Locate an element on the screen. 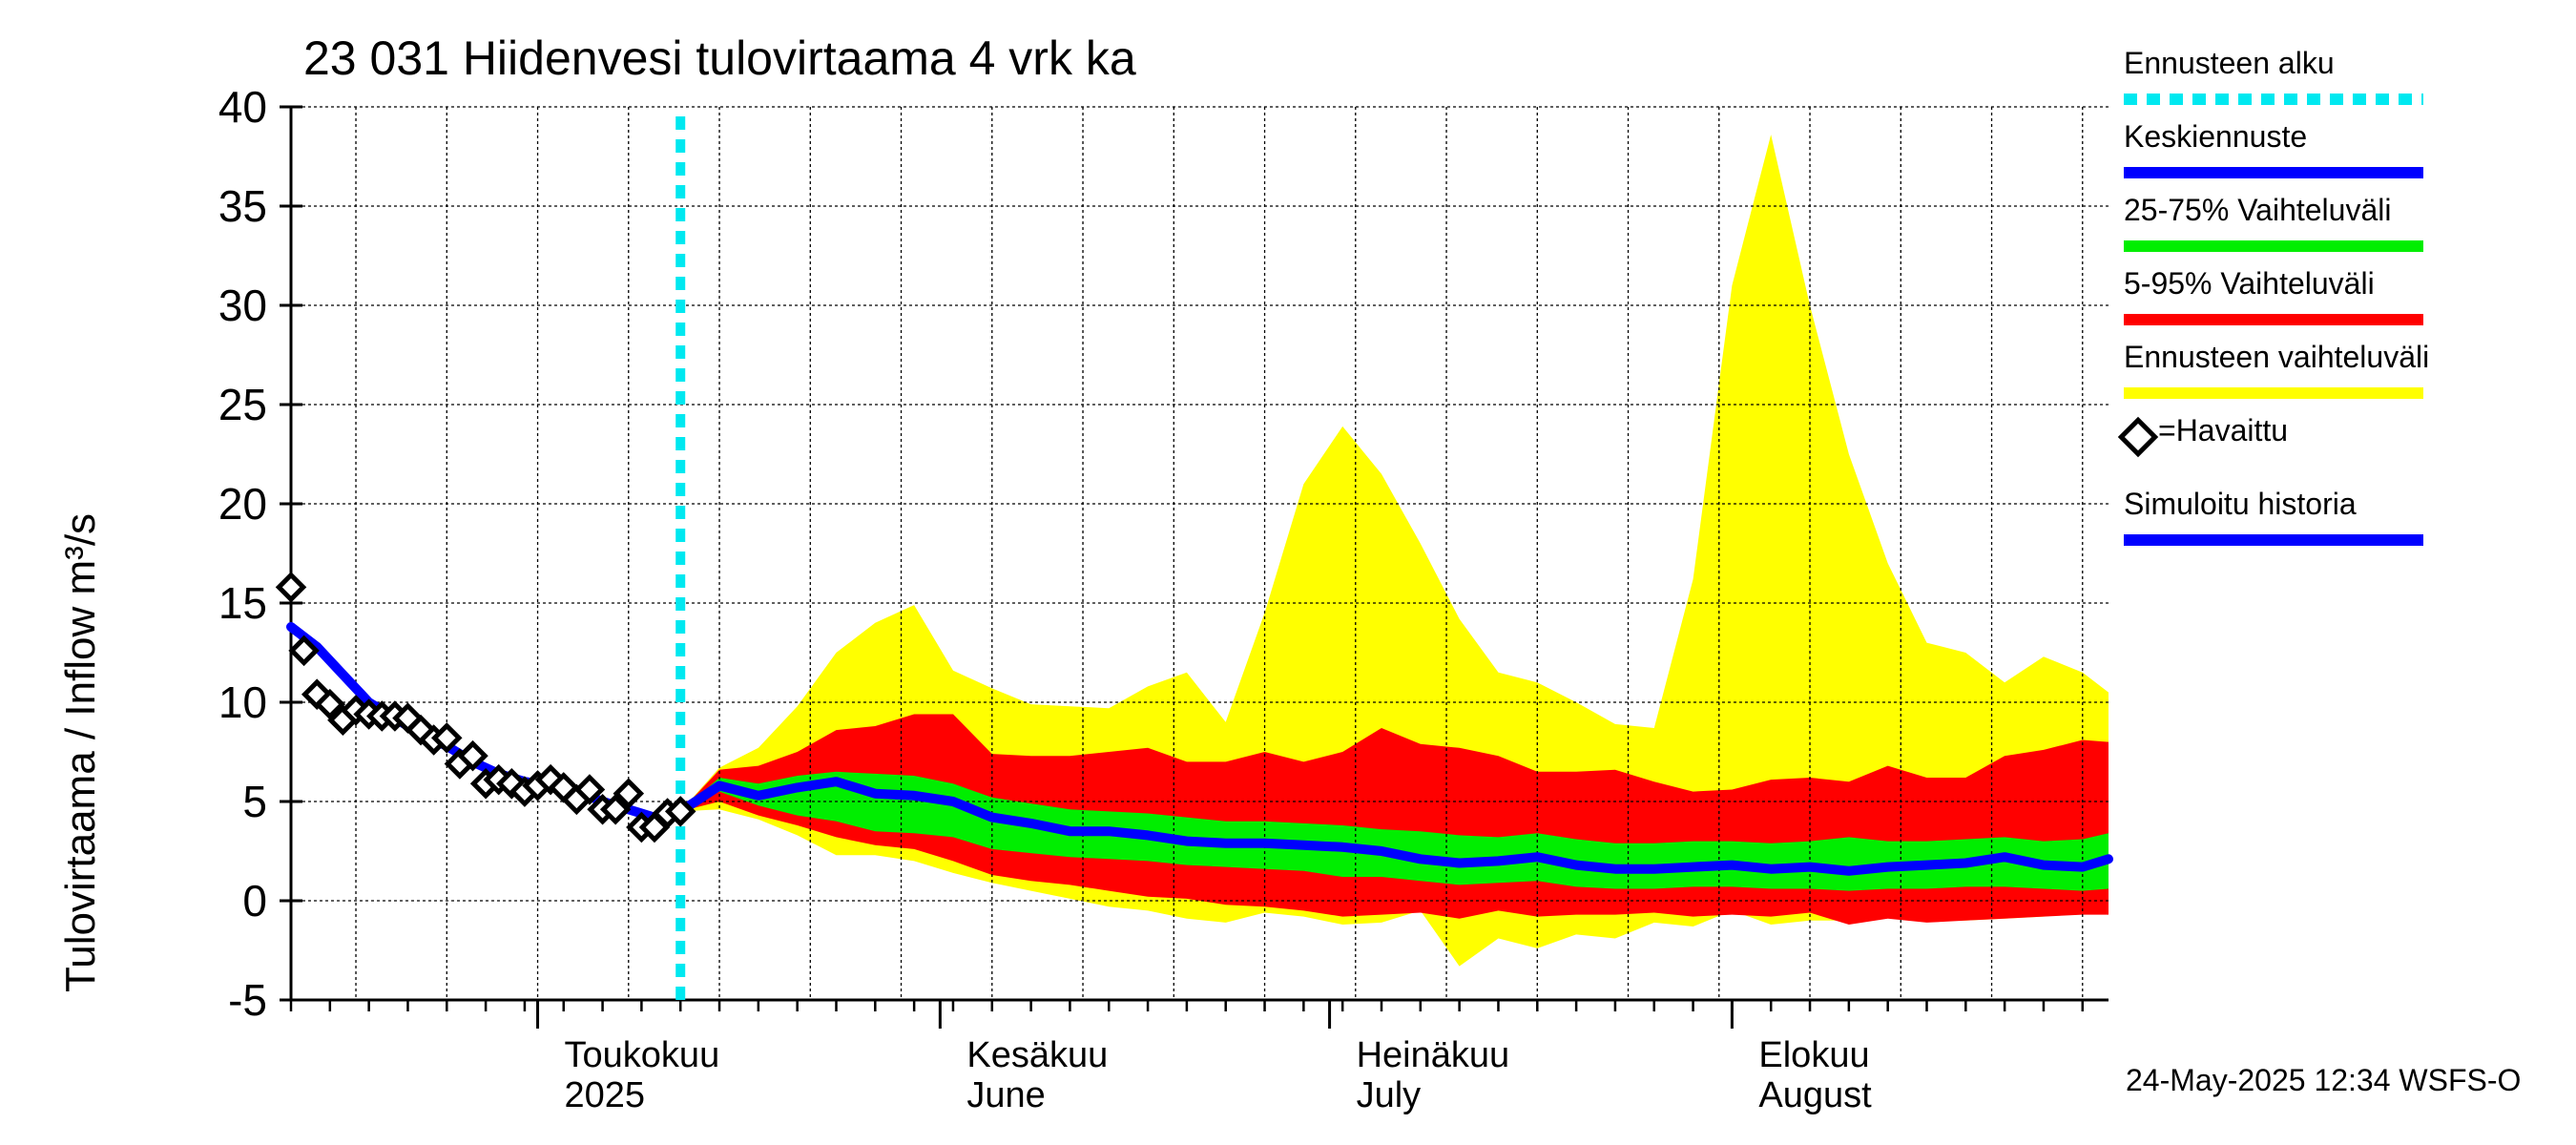 This screenshot has height=1145, width=2576. y-tick-label: 25 is located at coordinates (242, 404).